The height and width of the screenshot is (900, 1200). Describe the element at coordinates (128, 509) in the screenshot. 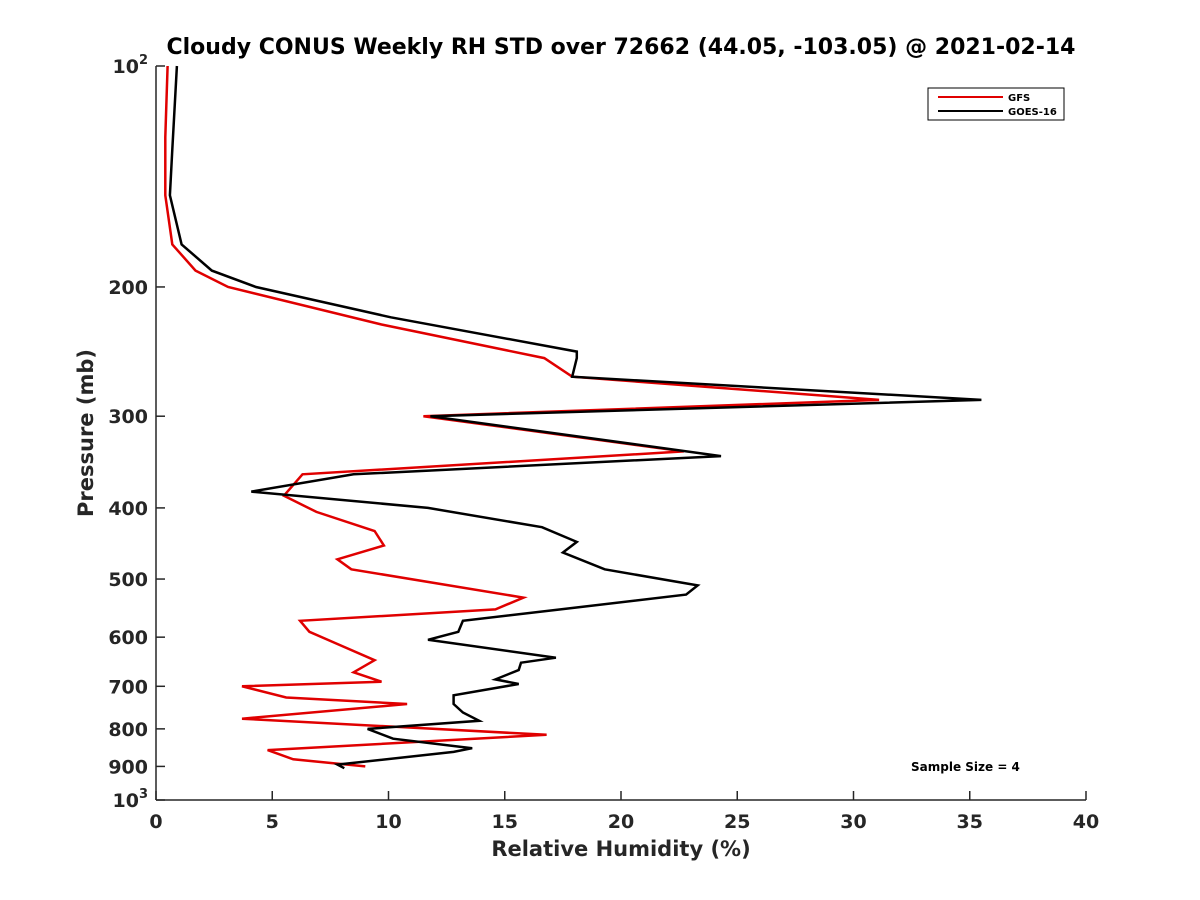

I see `y-tick-label: 400` at that location.